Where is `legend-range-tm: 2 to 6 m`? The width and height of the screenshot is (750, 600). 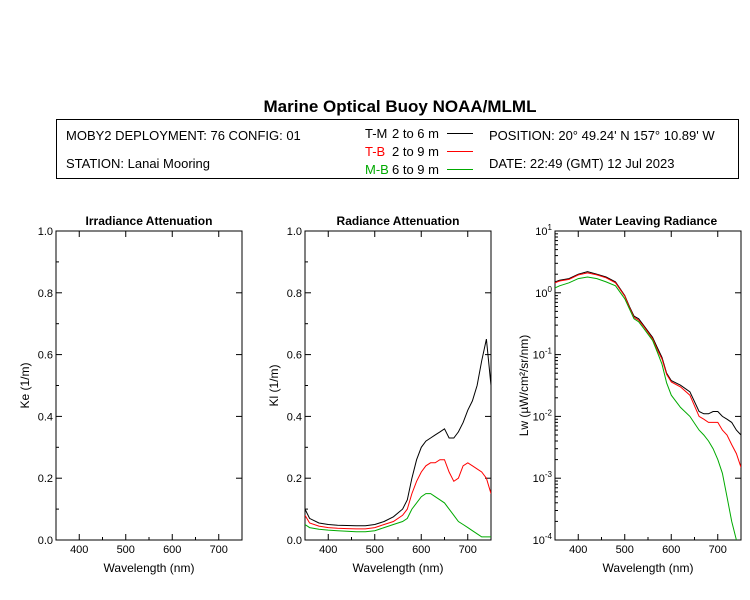
legend-range-tm: 2 to 6 m is located at coordinates (415, 133).